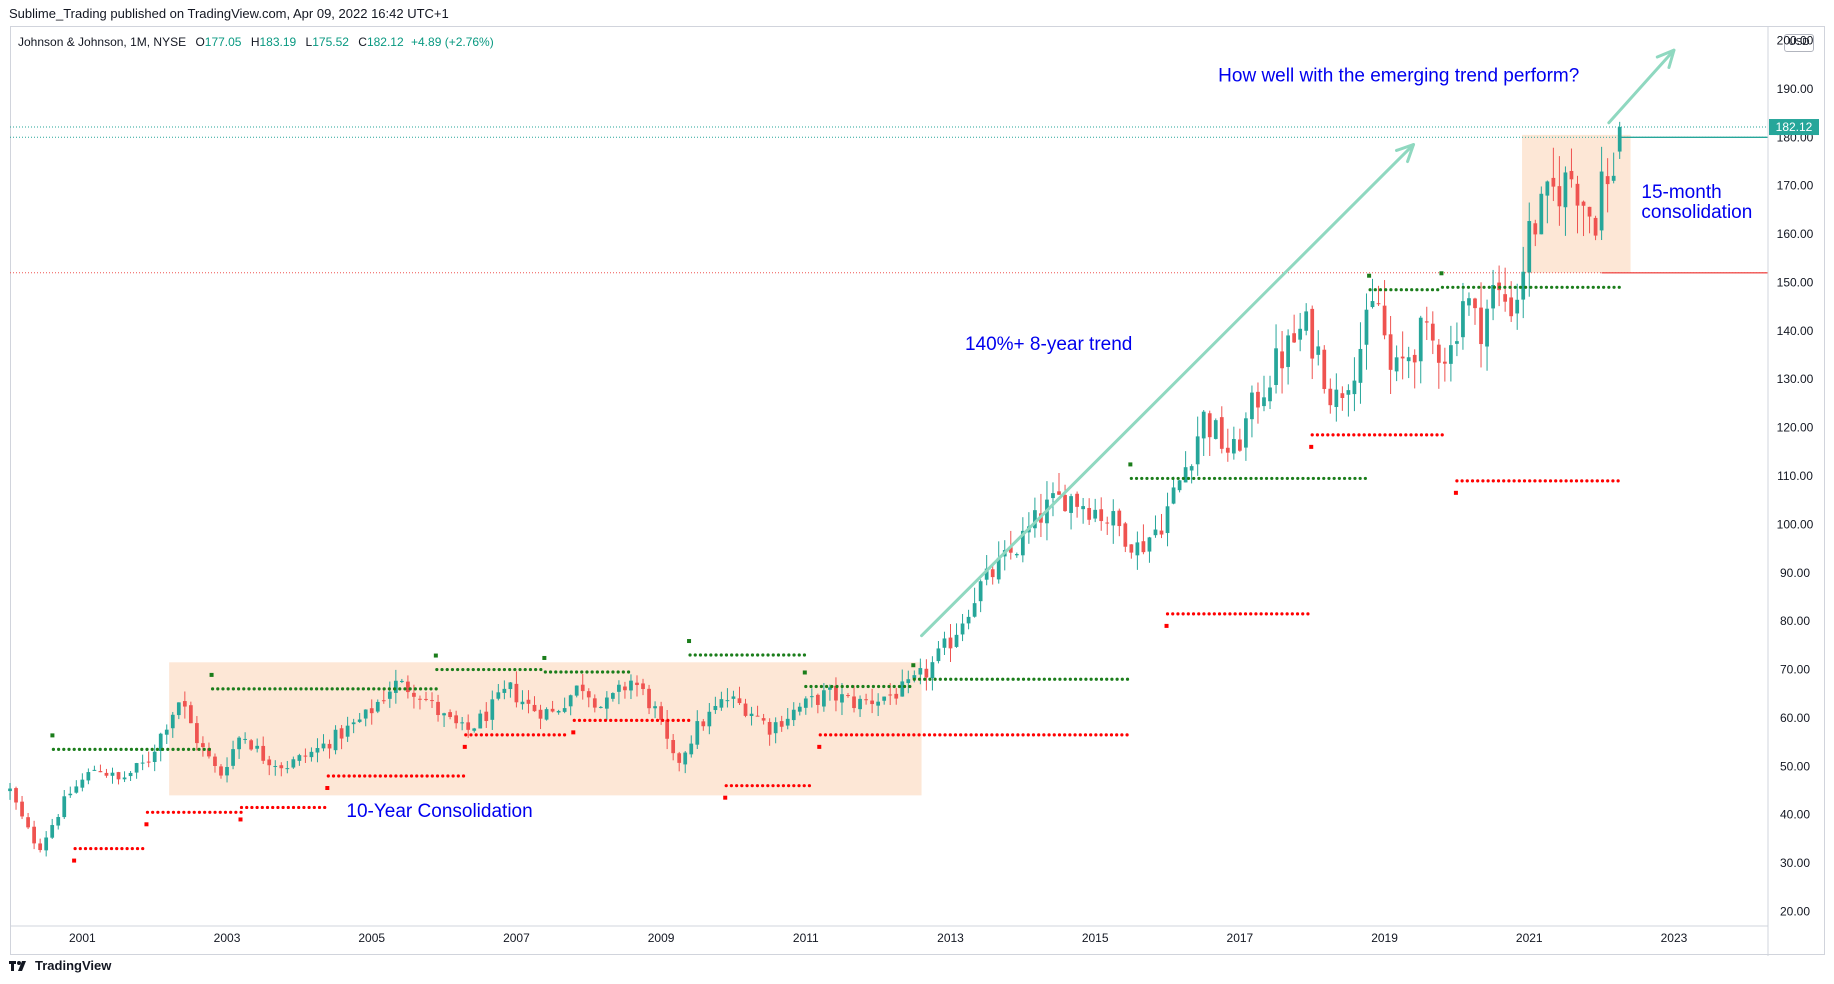 This screenshot has height=984, width=1834. Describe the element at coordinates (1674, 938) in the screenshot. I see `time-axis-tick: 2023` at that location.